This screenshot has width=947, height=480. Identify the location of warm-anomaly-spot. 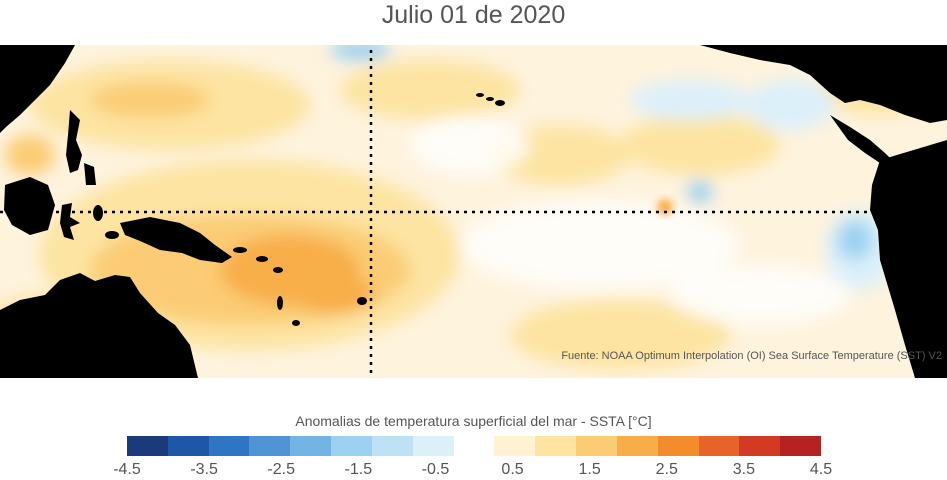
(665, 207).